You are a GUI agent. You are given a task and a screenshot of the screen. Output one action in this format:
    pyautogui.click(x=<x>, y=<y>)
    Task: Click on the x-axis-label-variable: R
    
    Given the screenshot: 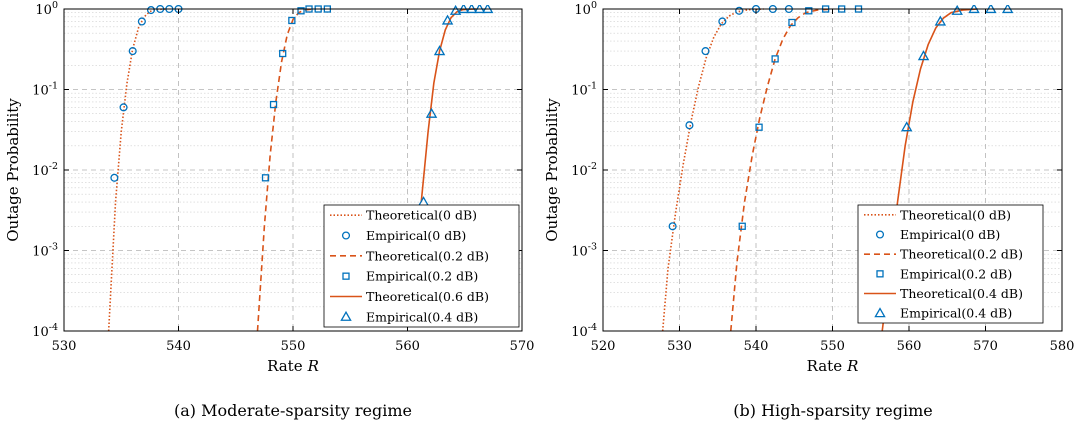 What is the action you would take?
    pyautogui.click(x=852, y=366)
    